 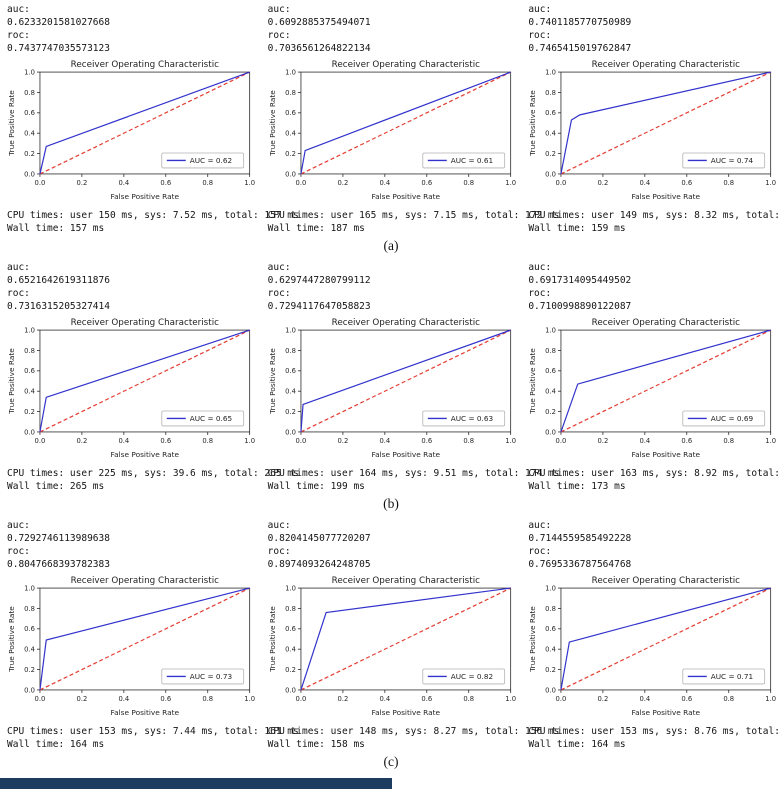 What do you see at coordinates (316, 228) in the screenshot?
I see `wall-time: Wall time: 187 ms` at bounding box center [316, 228].